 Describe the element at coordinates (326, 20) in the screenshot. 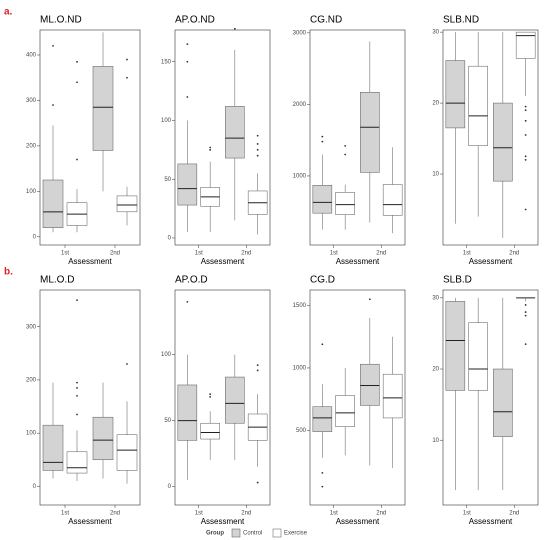

I see `chart-title: CG.ND` at that location.